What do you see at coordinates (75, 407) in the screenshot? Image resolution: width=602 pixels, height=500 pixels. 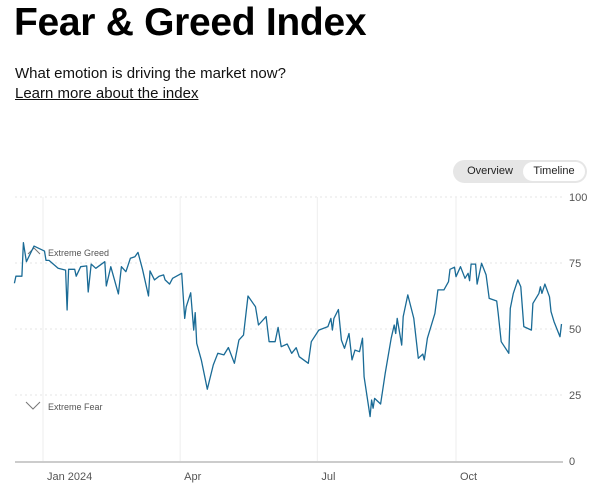 I see `extreme-fear-label: Extreme Fear` at bounding box center [75, 407].